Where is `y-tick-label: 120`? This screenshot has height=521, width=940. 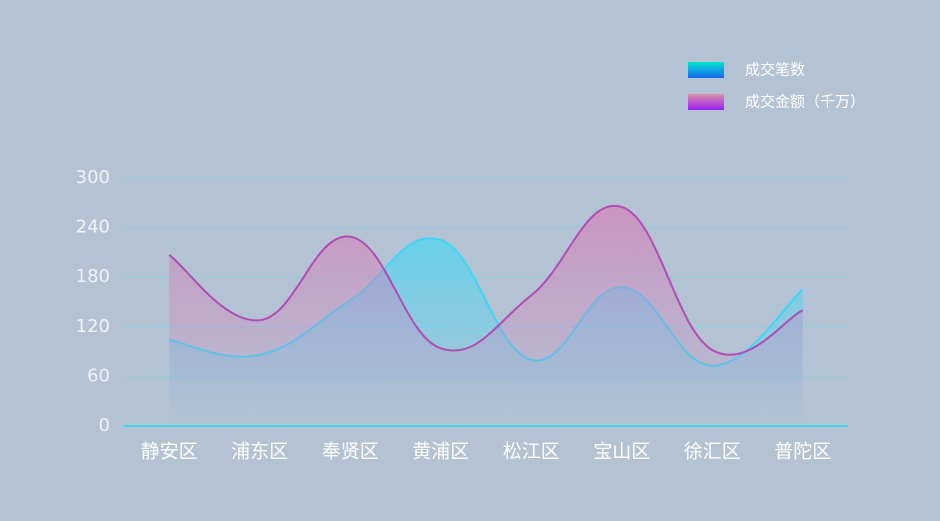 y-tick-label: 120 is located at coordinates (93, 326).